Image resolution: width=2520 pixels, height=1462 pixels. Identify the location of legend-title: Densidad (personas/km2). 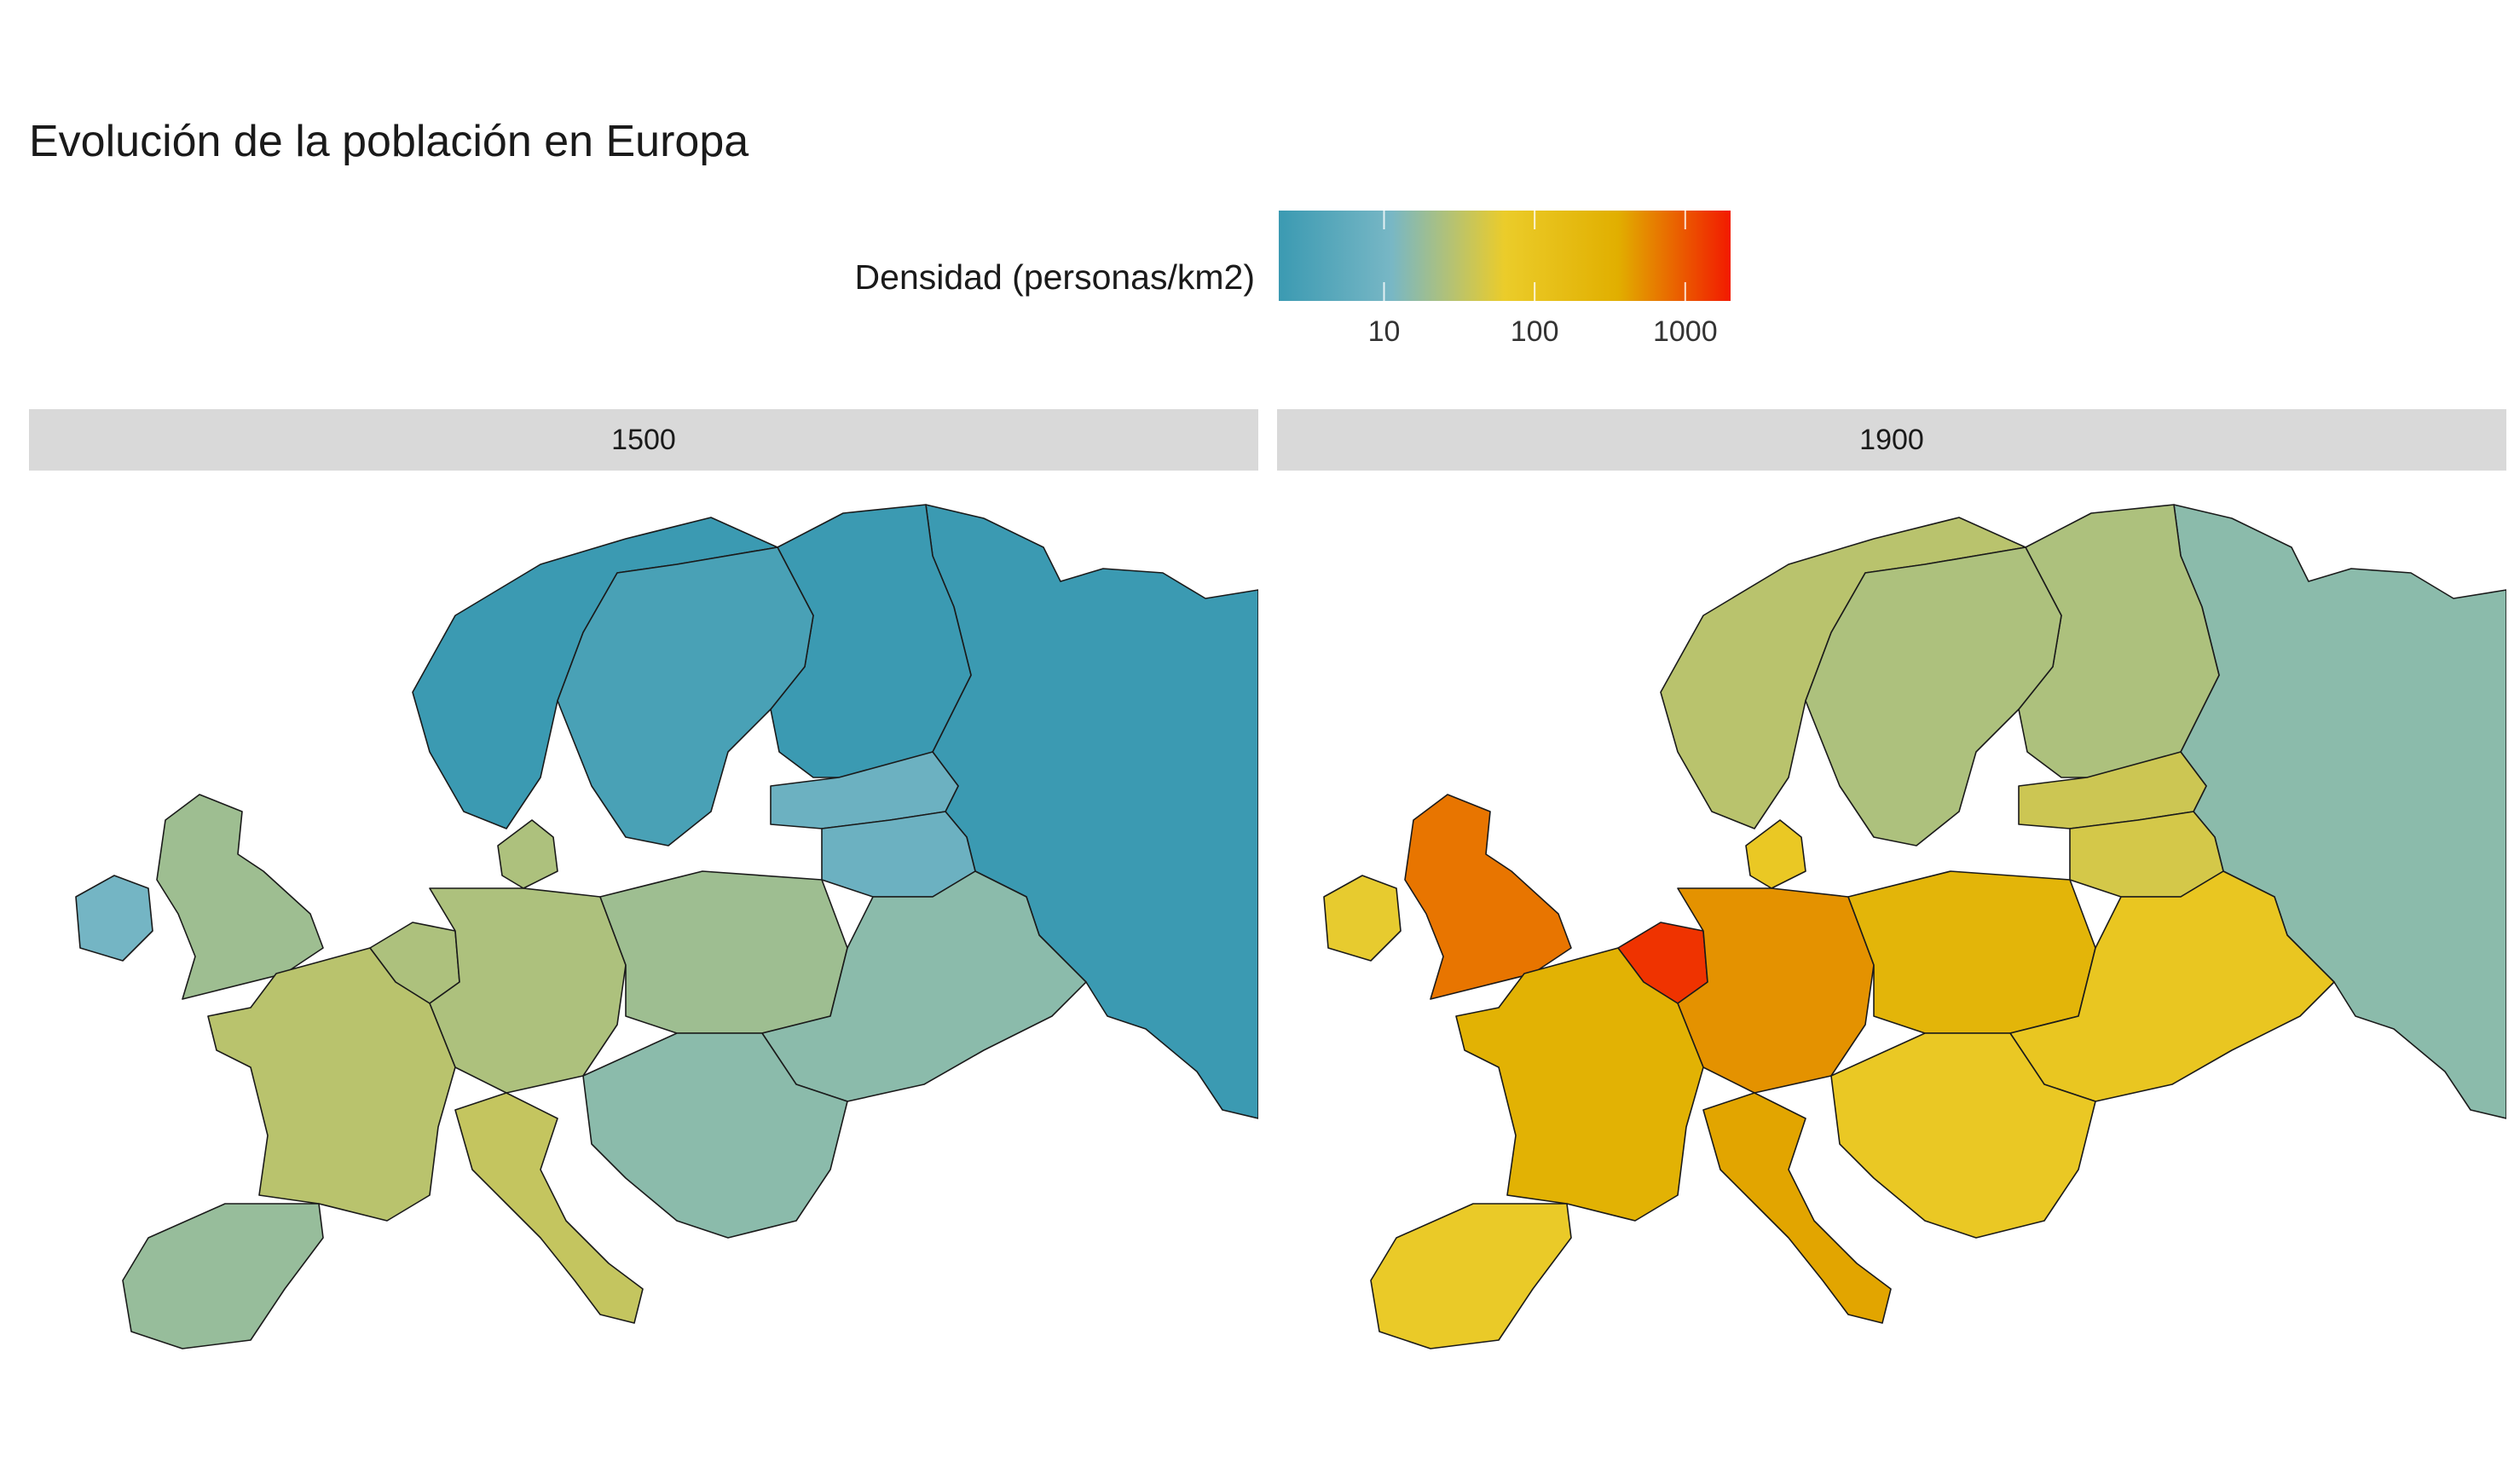
(1054, 277).